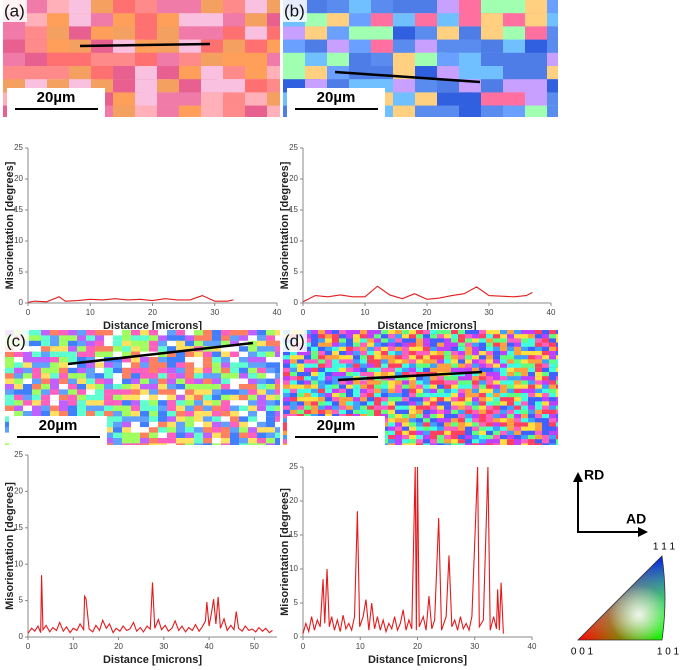  Describe the element at coordinates (303, 646) in the screenshot. I see `x-tick-label: 0` at that location.